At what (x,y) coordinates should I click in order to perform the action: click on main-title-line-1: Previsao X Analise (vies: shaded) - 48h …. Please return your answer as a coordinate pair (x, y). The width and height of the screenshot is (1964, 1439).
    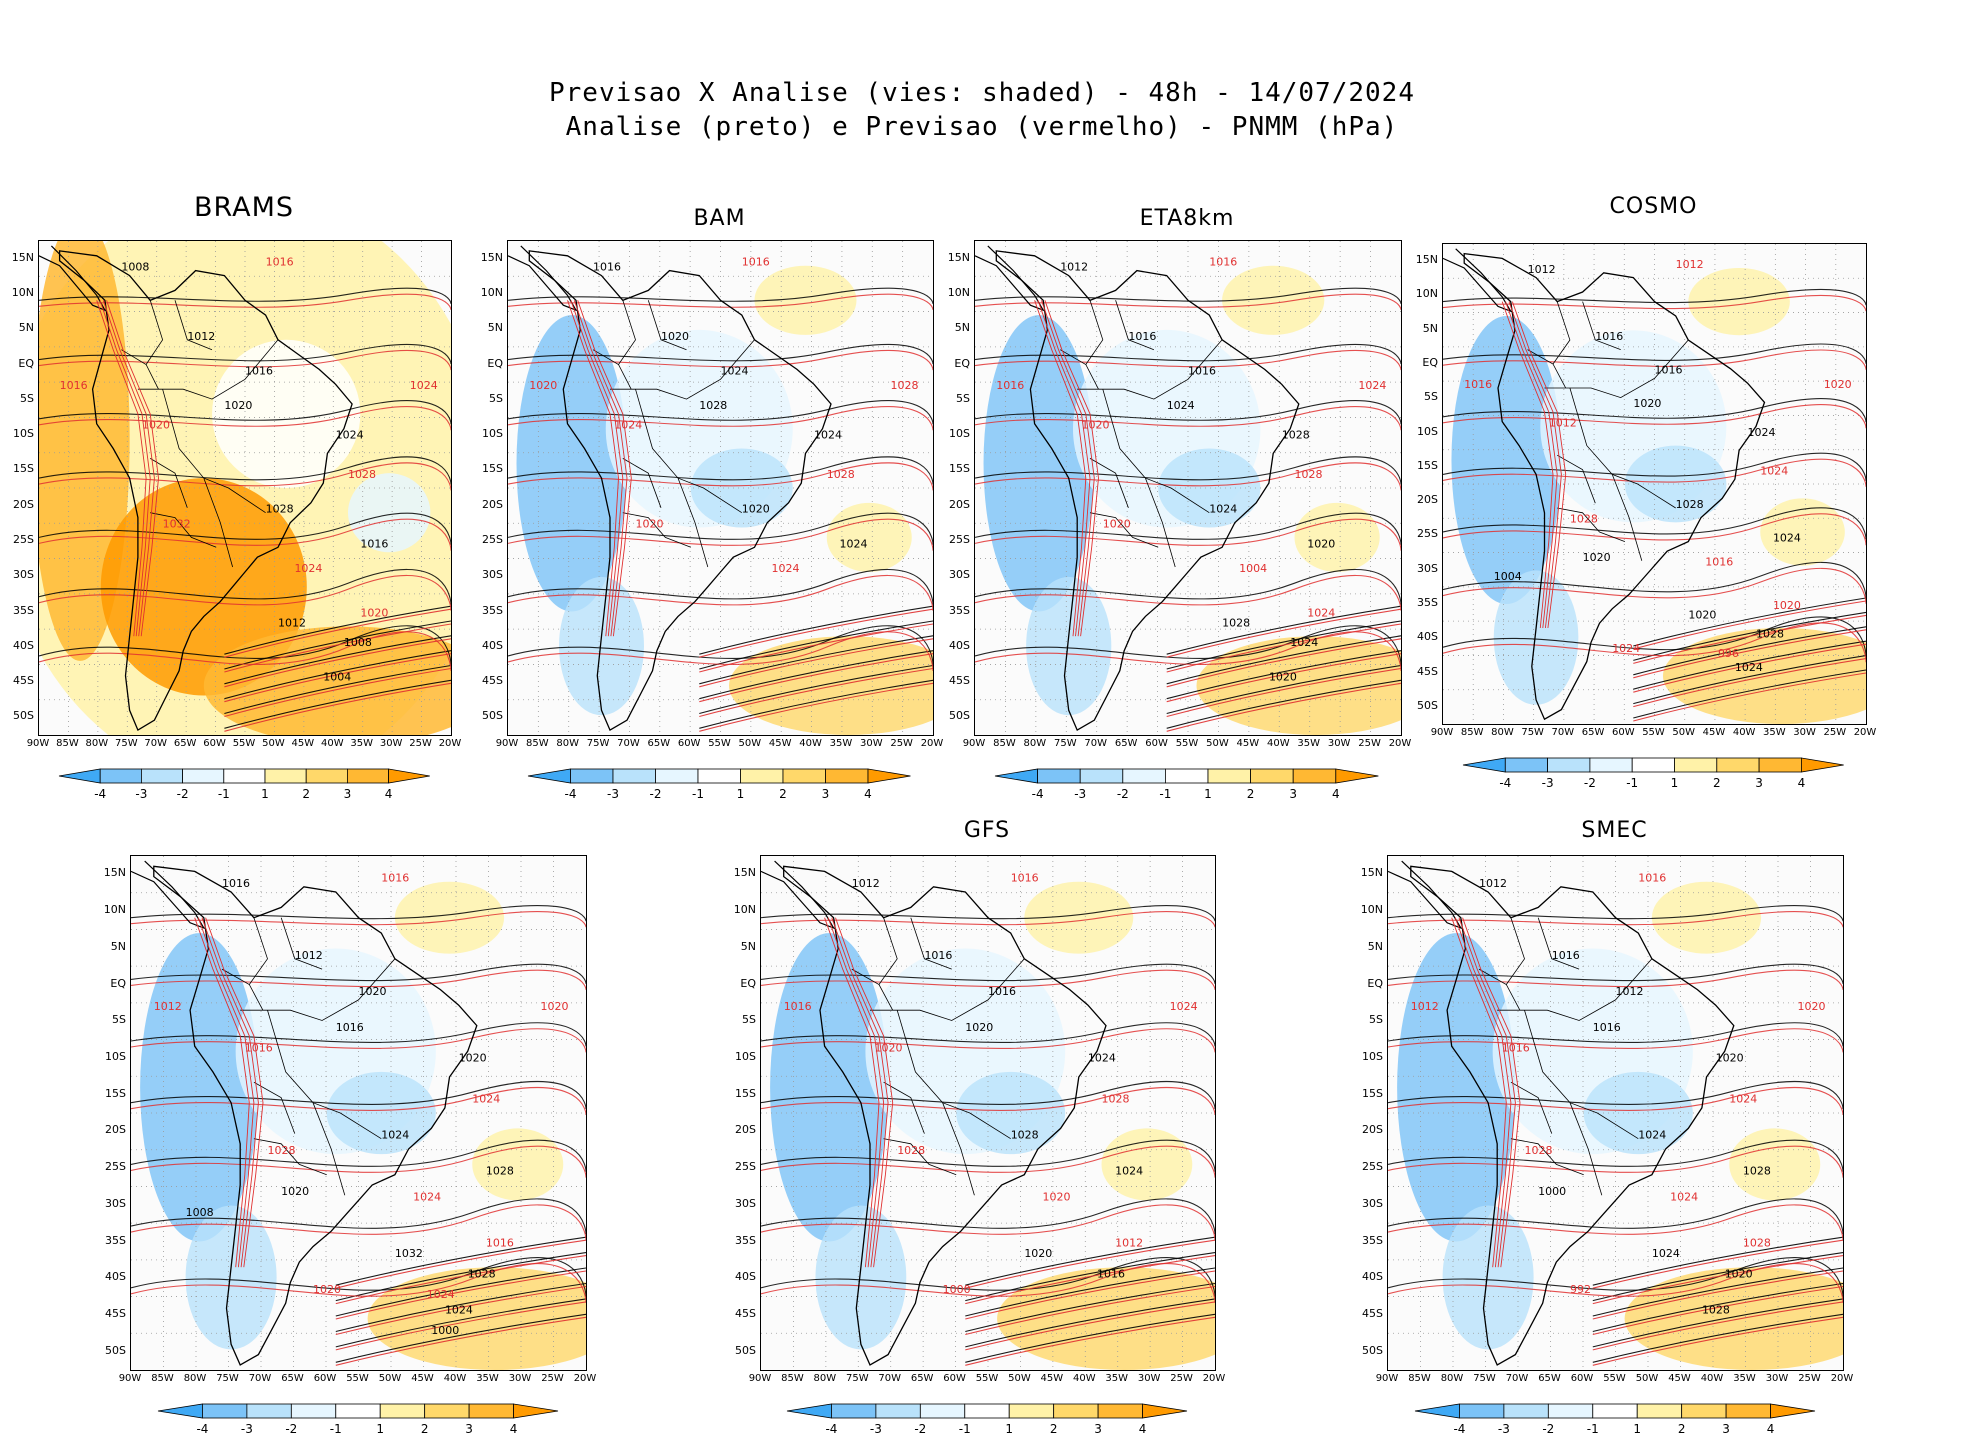
    Looking at the image, I should click on (982, 93).